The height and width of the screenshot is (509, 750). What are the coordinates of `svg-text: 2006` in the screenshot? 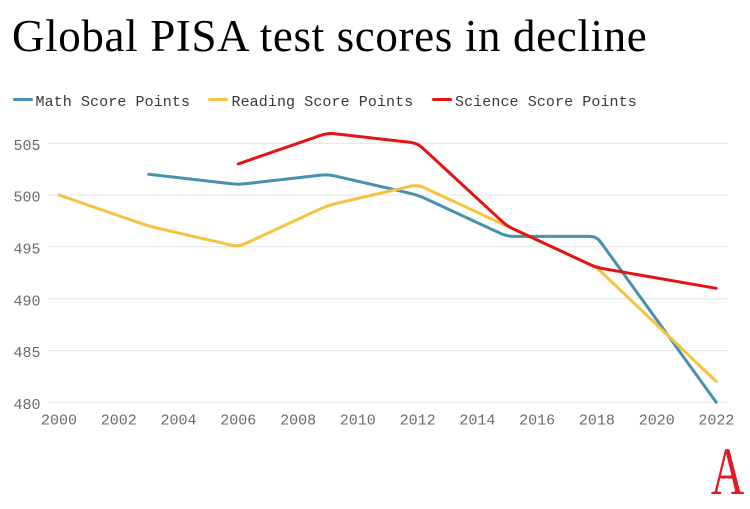 It's located at (238, 421).